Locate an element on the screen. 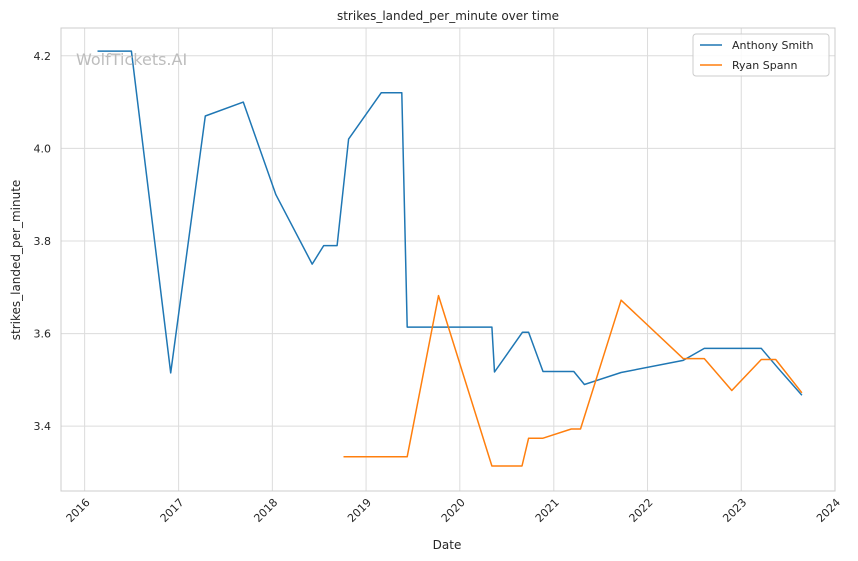  legend-box is located at coordinates (761, 55).